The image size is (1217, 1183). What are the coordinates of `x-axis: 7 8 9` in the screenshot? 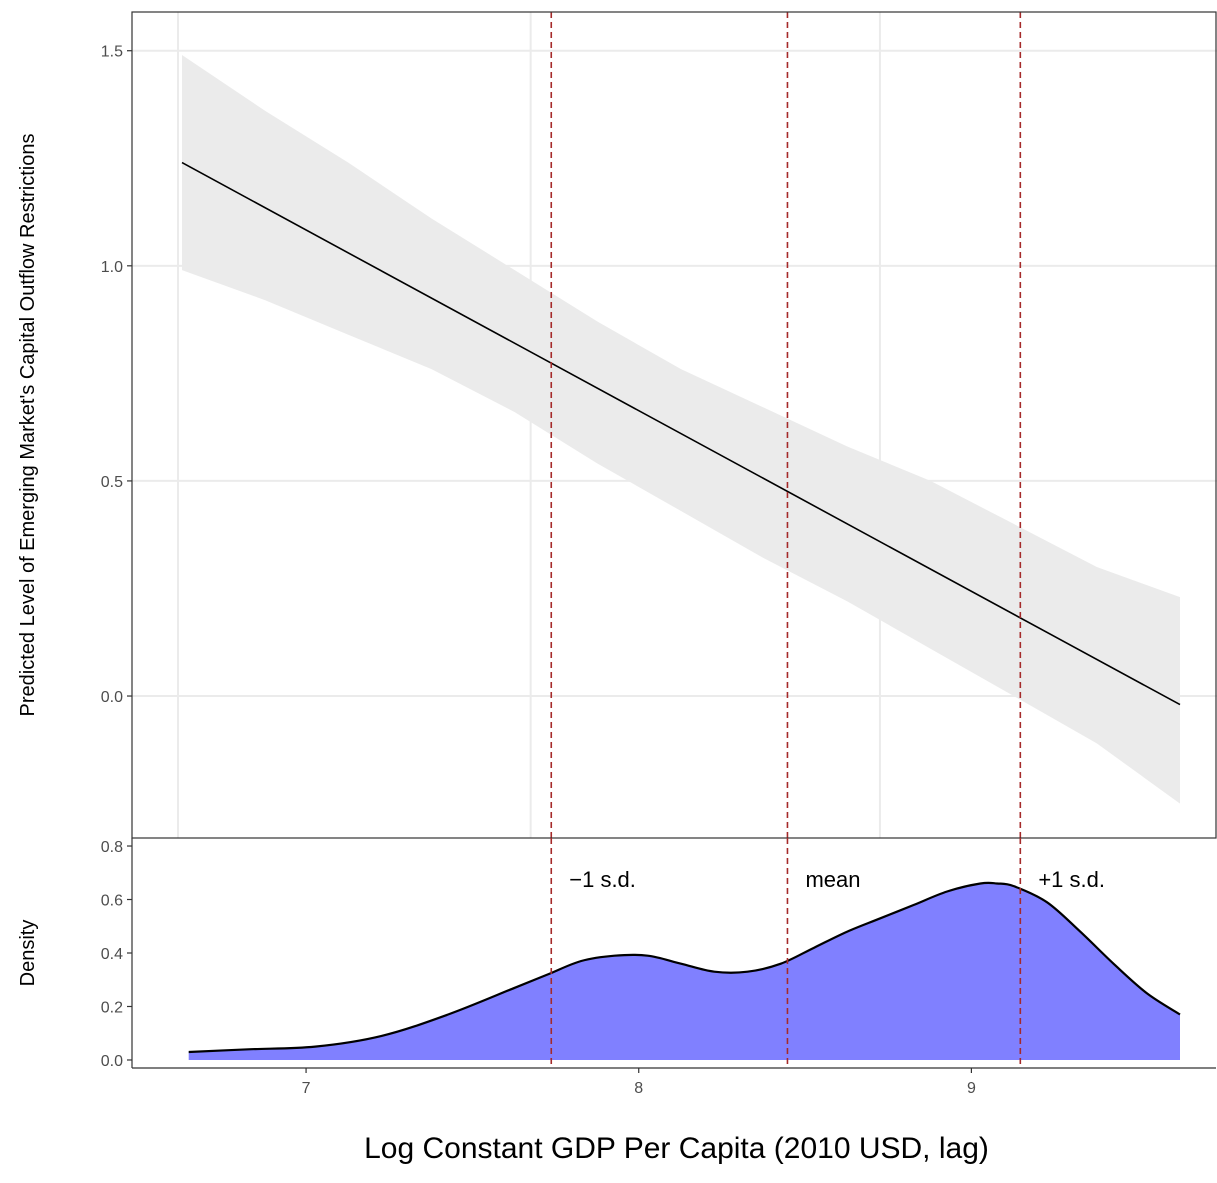 It's located at (639, 1082).